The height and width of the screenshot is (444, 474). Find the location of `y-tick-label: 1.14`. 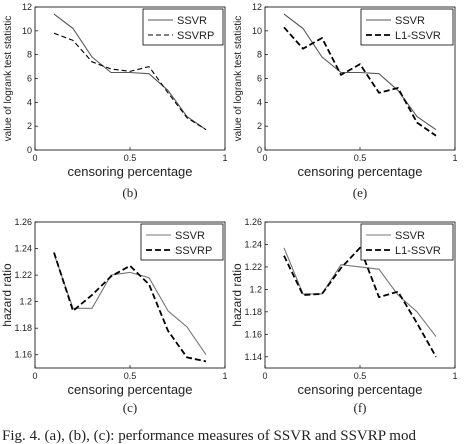

y-tick-label: 1.14 is located at coordinates (253, 357).